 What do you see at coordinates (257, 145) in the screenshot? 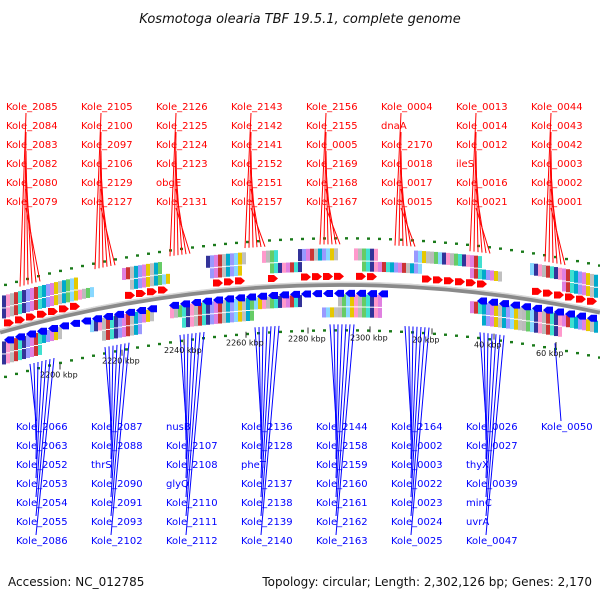
I see `gene-label: Kole_2141` at bounding box center [257, 145].